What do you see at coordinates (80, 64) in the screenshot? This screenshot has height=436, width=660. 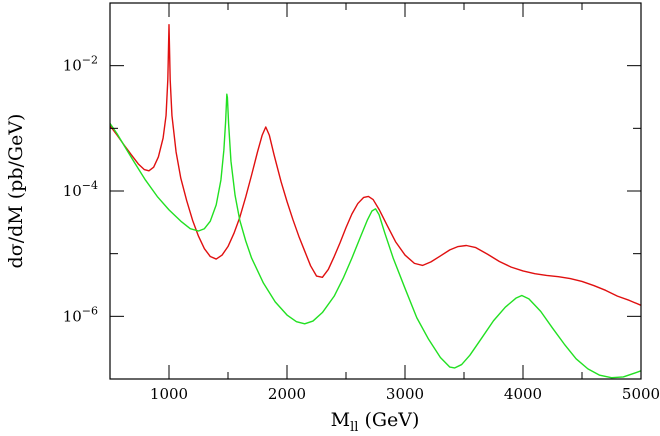 I see `y-tick-label-0: 10⁻²` at bounding box center [80, 64].